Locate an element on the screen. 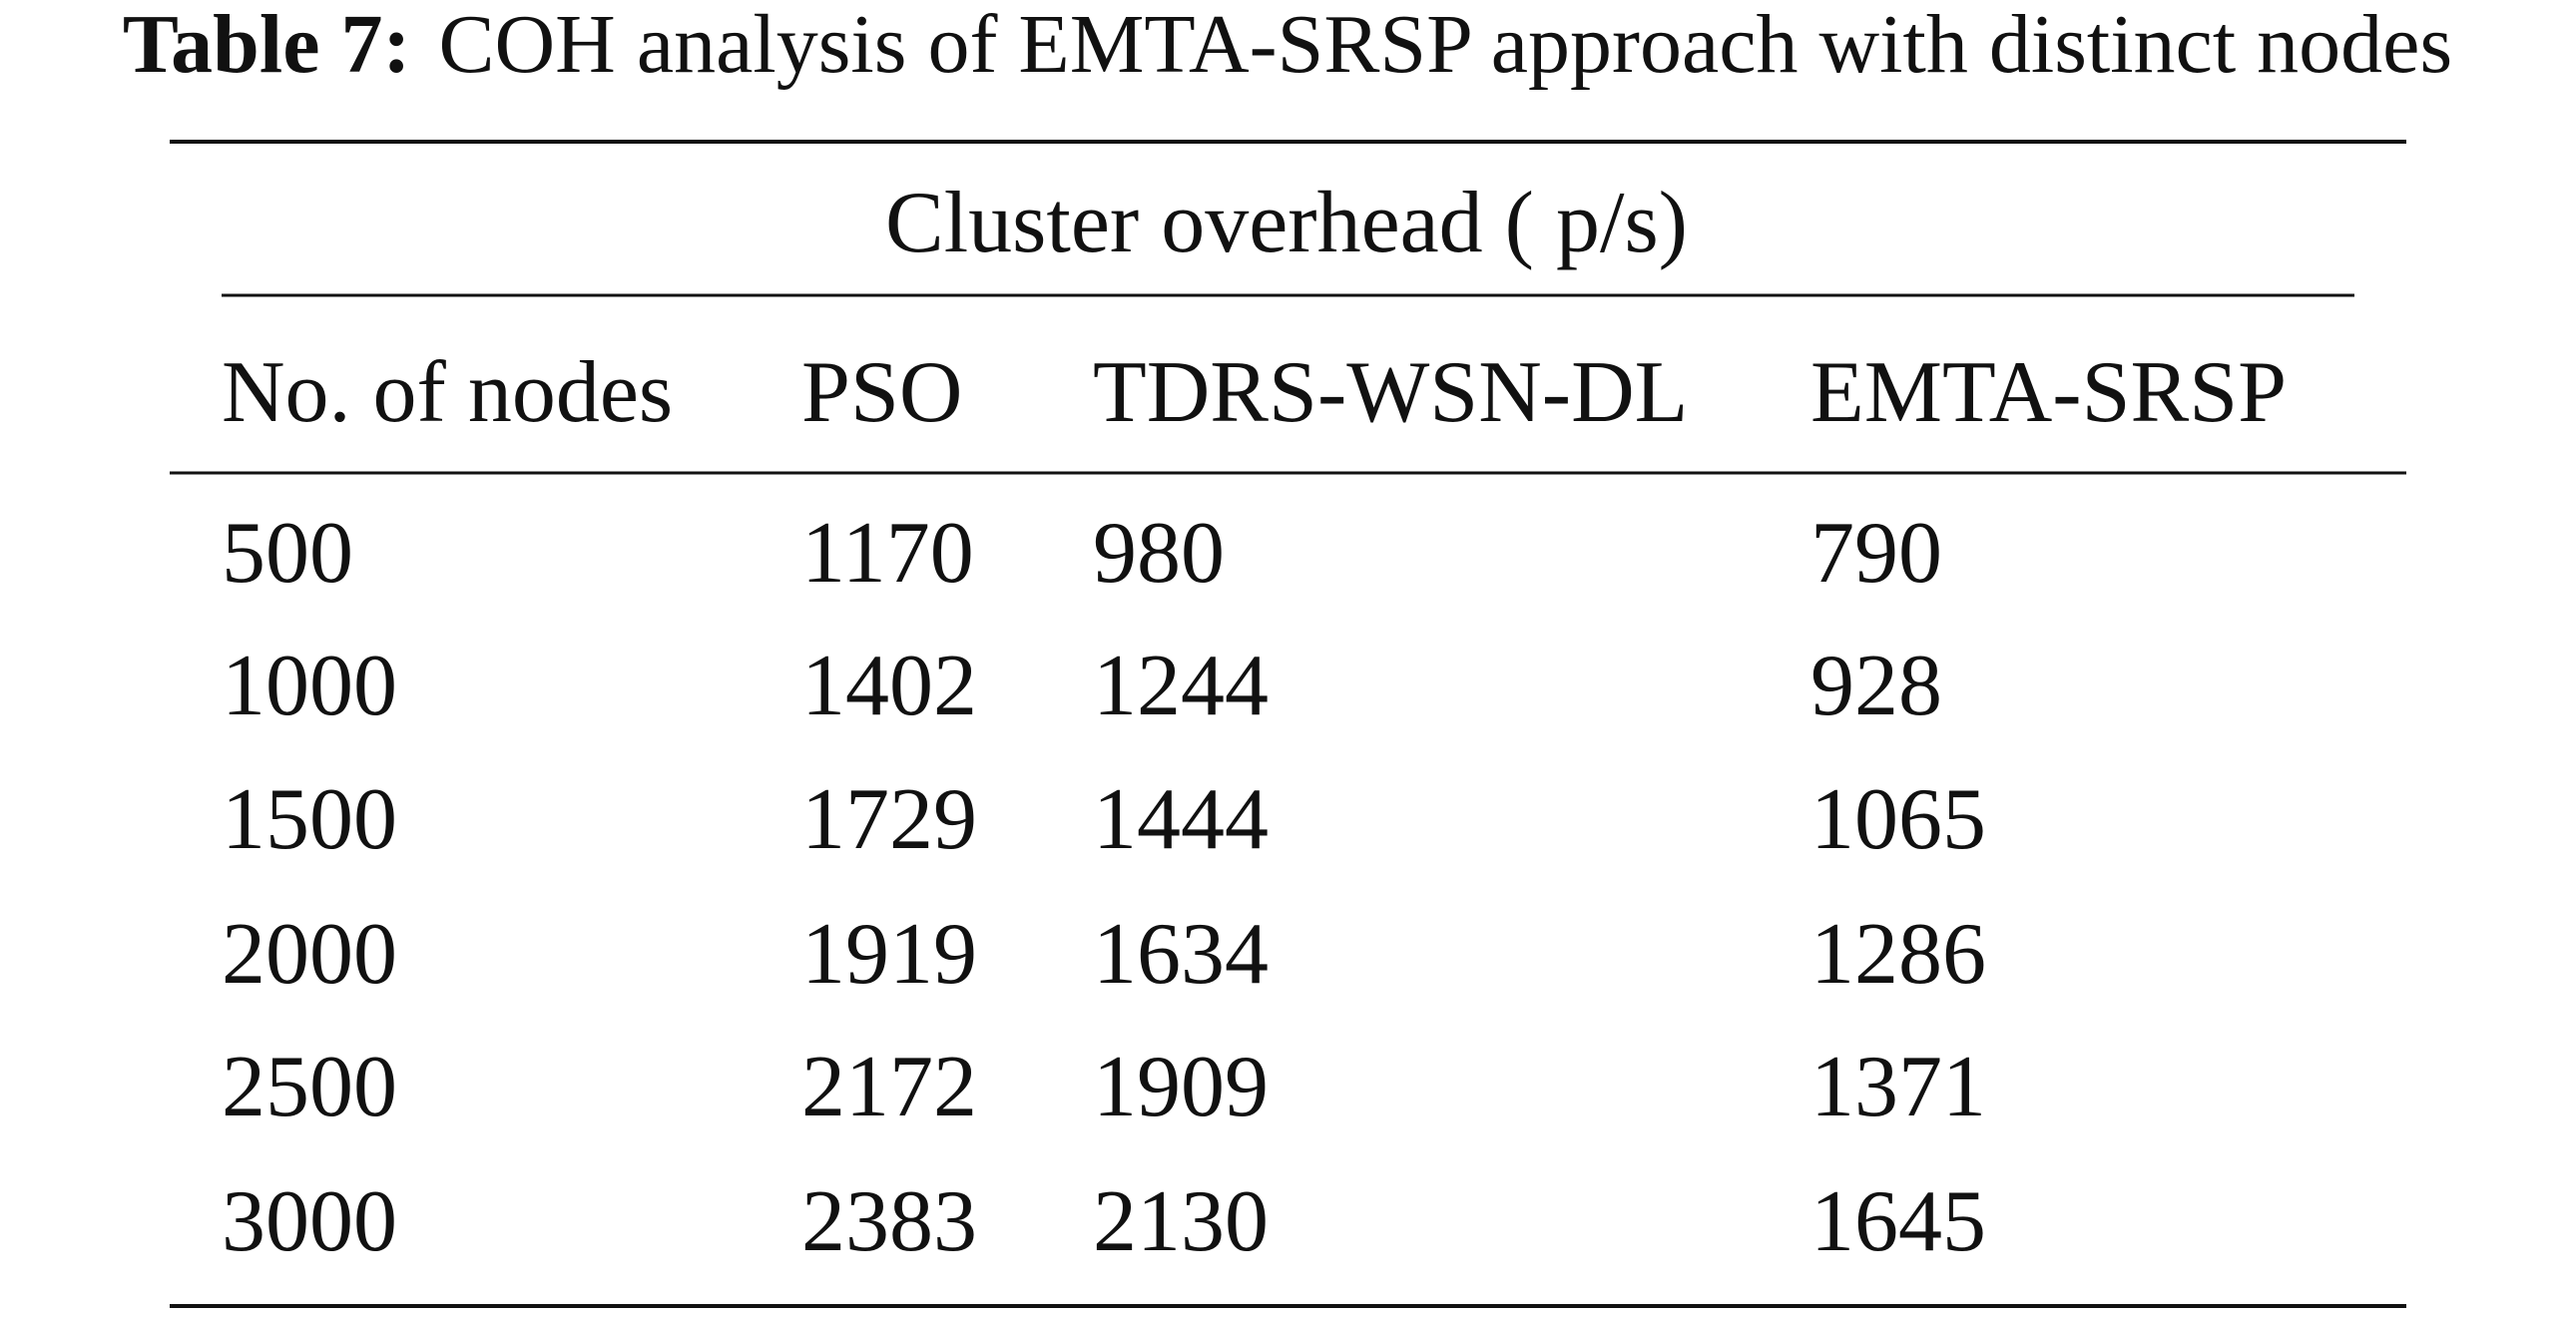 This screenshot has height=1320, width=2576. table-cell: 1000 is located at coordinates (310, 686).